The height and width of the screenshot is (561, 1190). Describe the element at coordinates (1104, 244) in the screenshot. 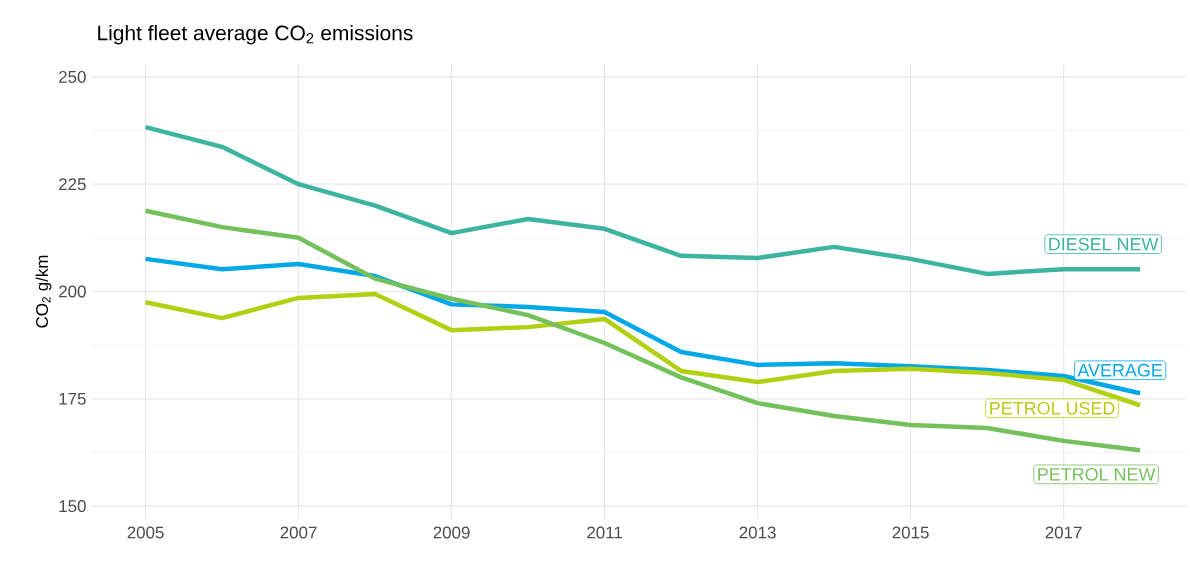

I see `legend-label: DIESEL NEW` at that location.